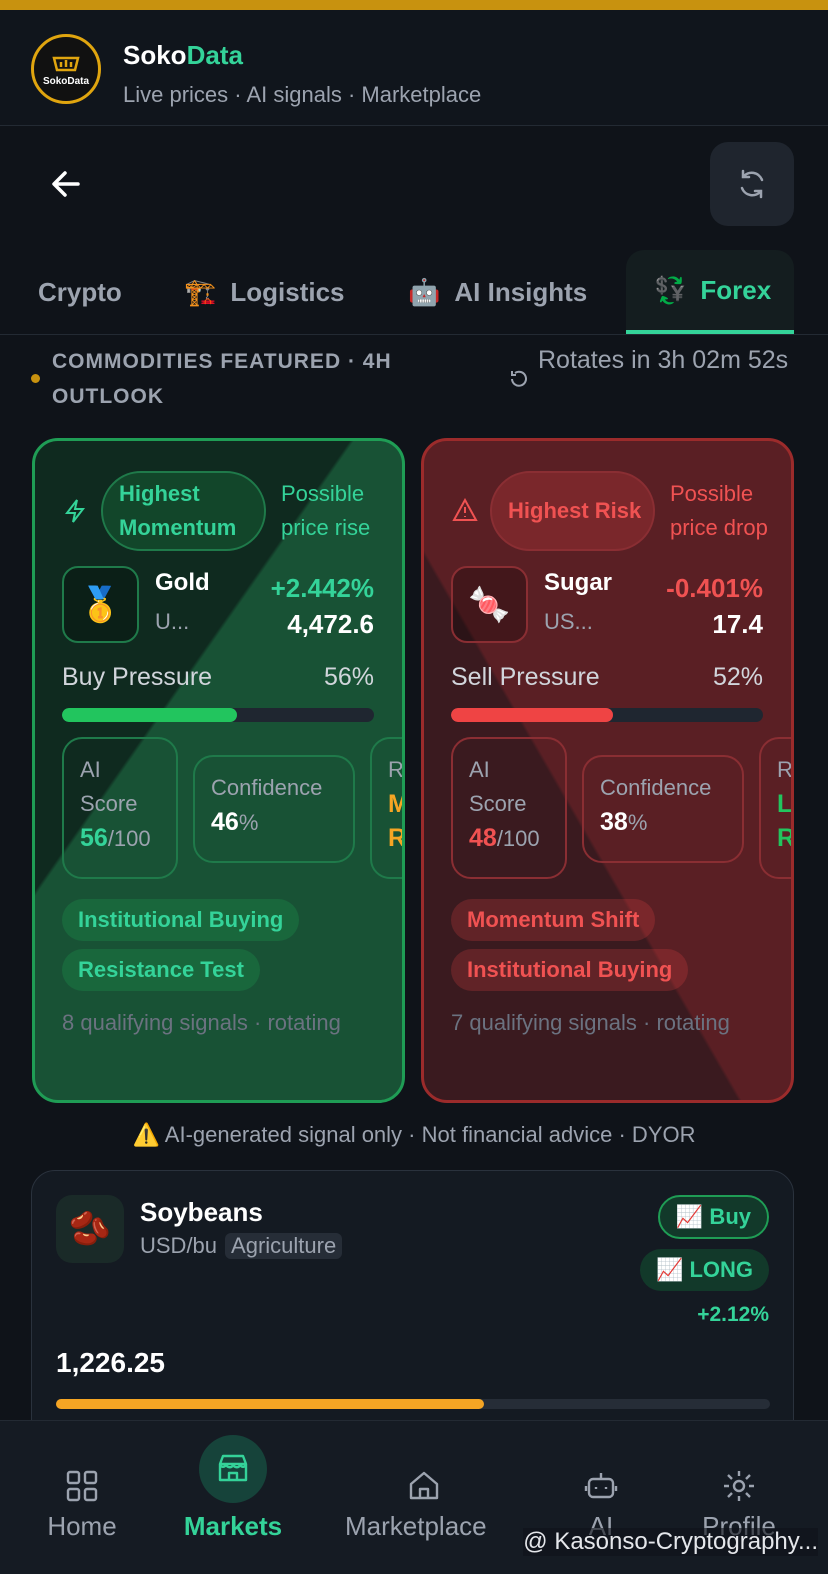 The height and width of the screenshot is (1574, 828). What do you see at coordinates (270, 1404) in the screenshot?
I see `listing-bar` at bounding box center [270, 1404].